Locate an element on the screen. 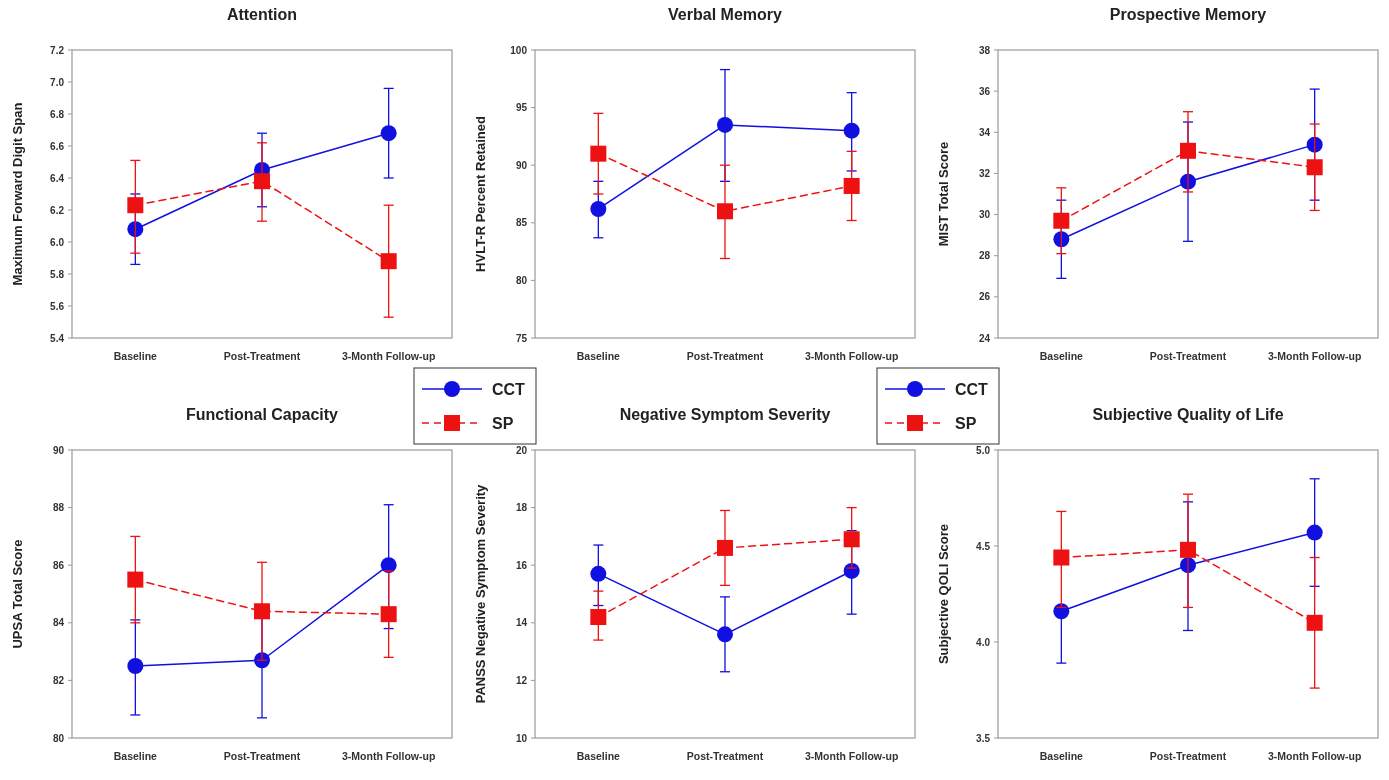 The image size is (1389, 780). y-tick-label: 85 is located at coordinates (521, 223).